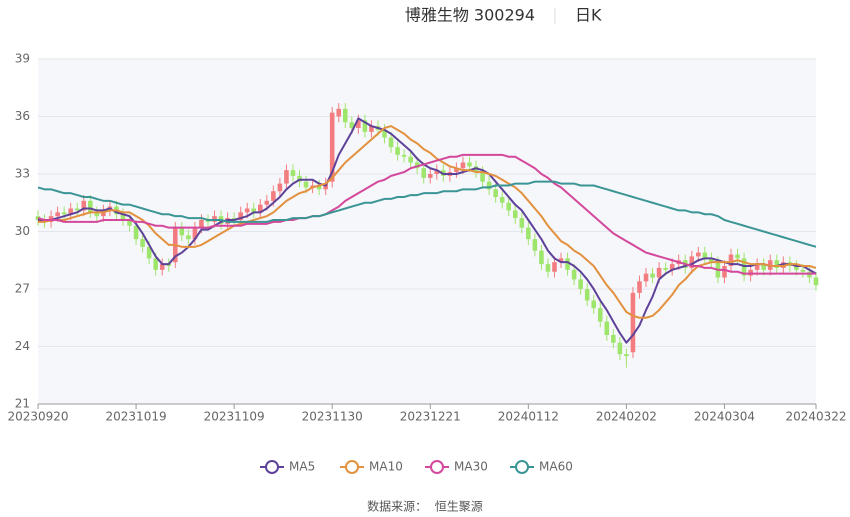  Describe the element at coordinates (22, 346) in the screenshot. I see `y-tick-label: 24` at that location.